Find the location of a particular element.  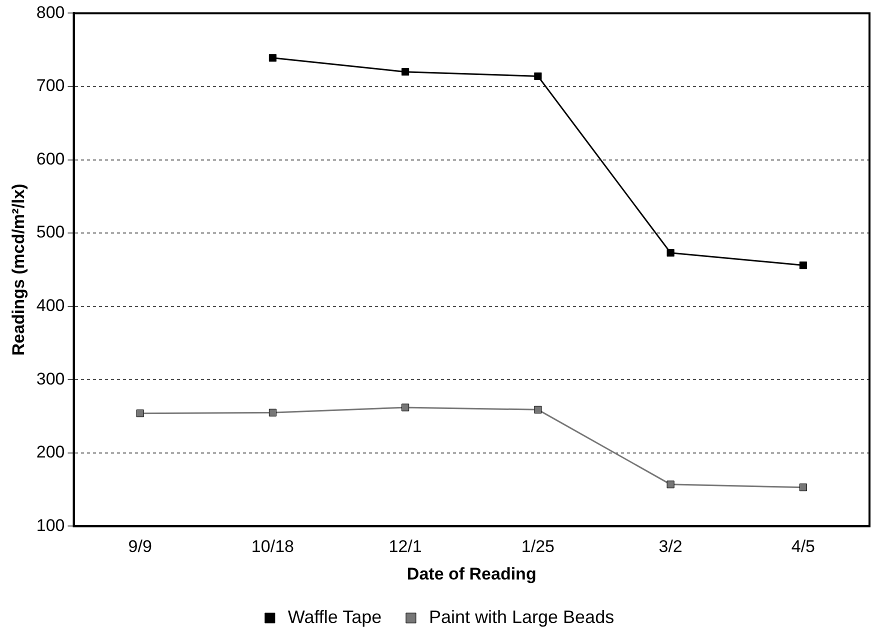

x-tick-label: 9/9 is located at coordinates (140, 546).